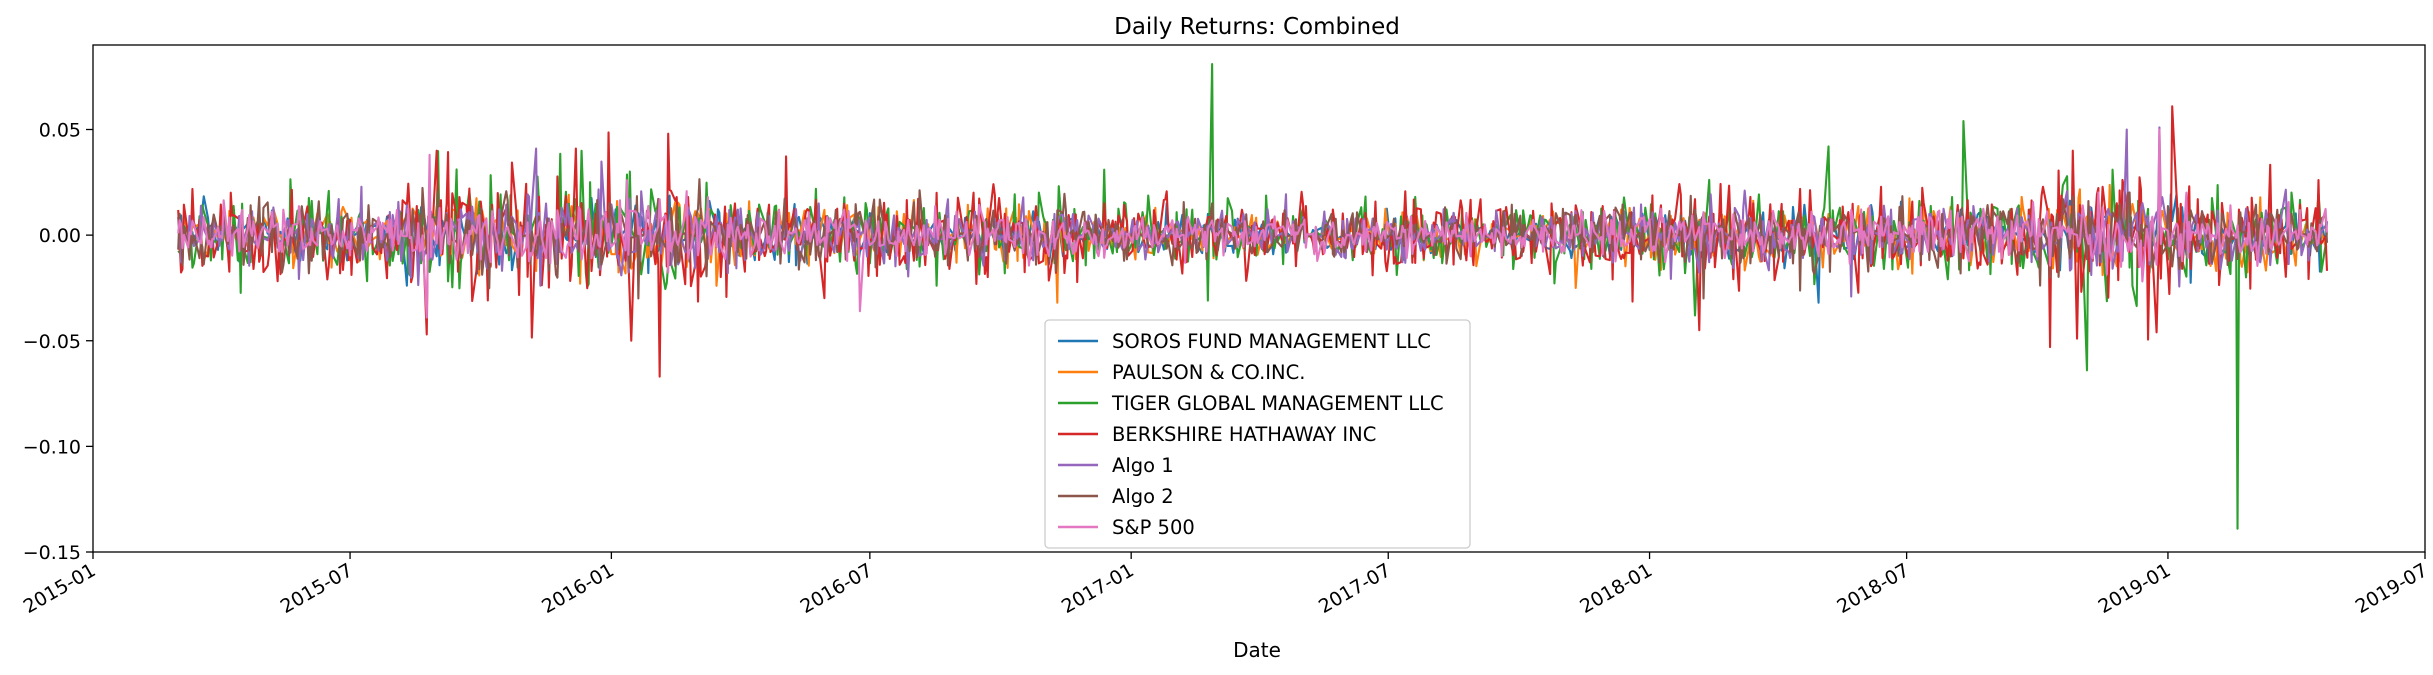 The height and width of the screenshot is (675, 2433). I want to click on legend-entry: PAULSON & CO.INC., so click(1208, 372).